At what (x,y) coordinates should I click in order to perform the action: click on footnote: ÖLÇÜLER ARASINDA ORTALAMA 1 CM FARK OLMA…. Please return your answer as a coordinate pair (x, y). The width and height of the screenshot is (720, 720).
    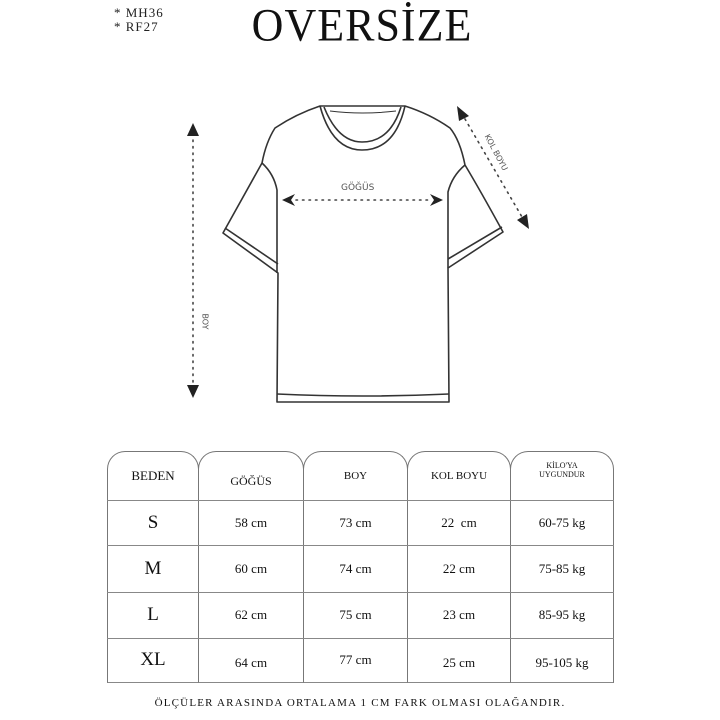
    Looking at the image, I should click on (360, 703).